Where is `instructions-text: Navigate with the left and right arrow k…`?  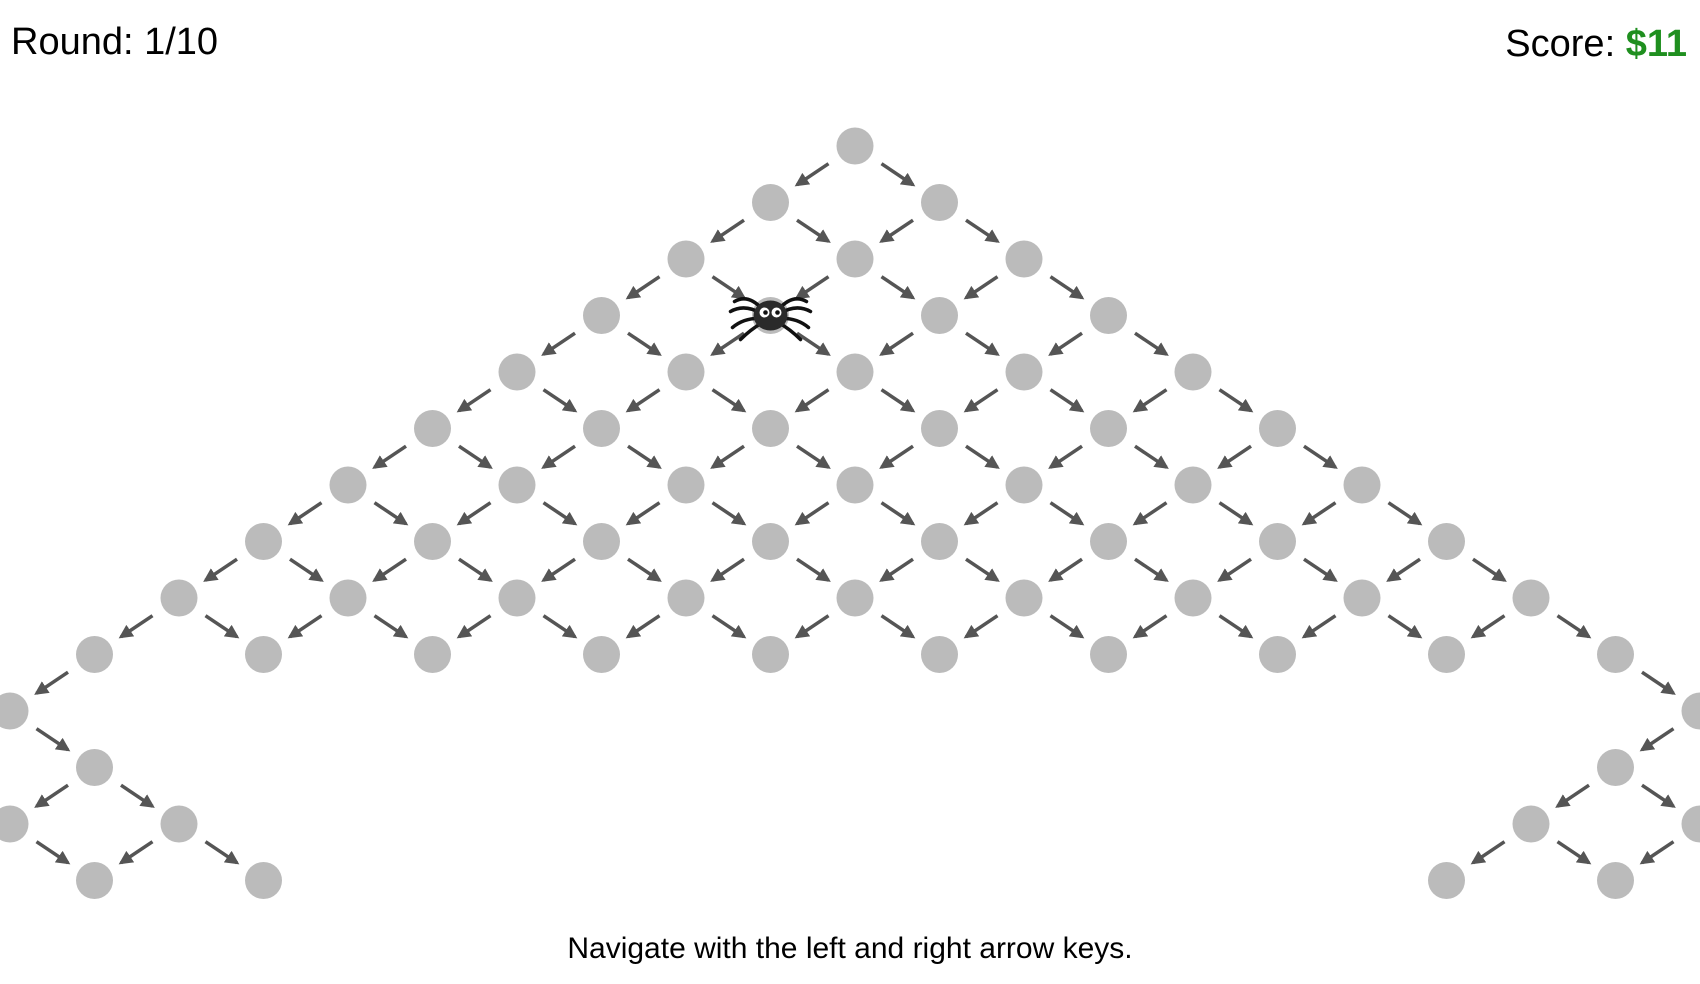 instructions-text: Navigate with the left and right arrow k… is located at coordinates (850, 949).